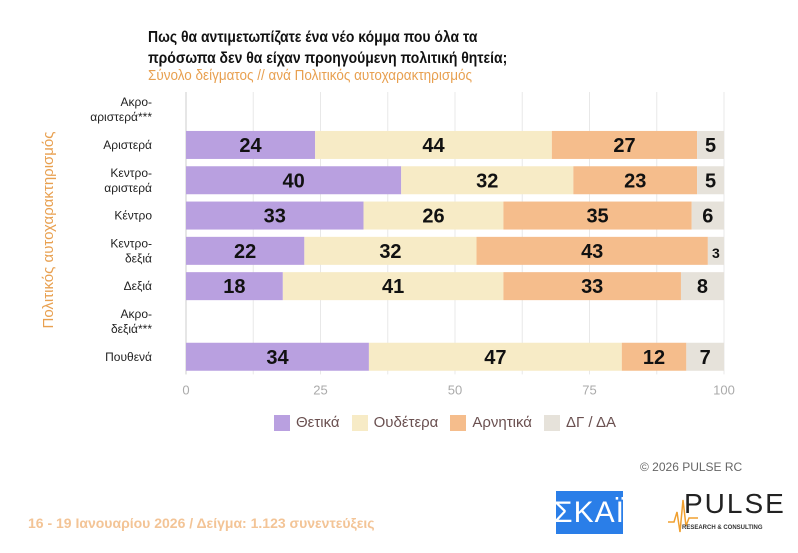 This screenshot has width=798, height=553. I want to click on data-label: 24, so click(250, 146).